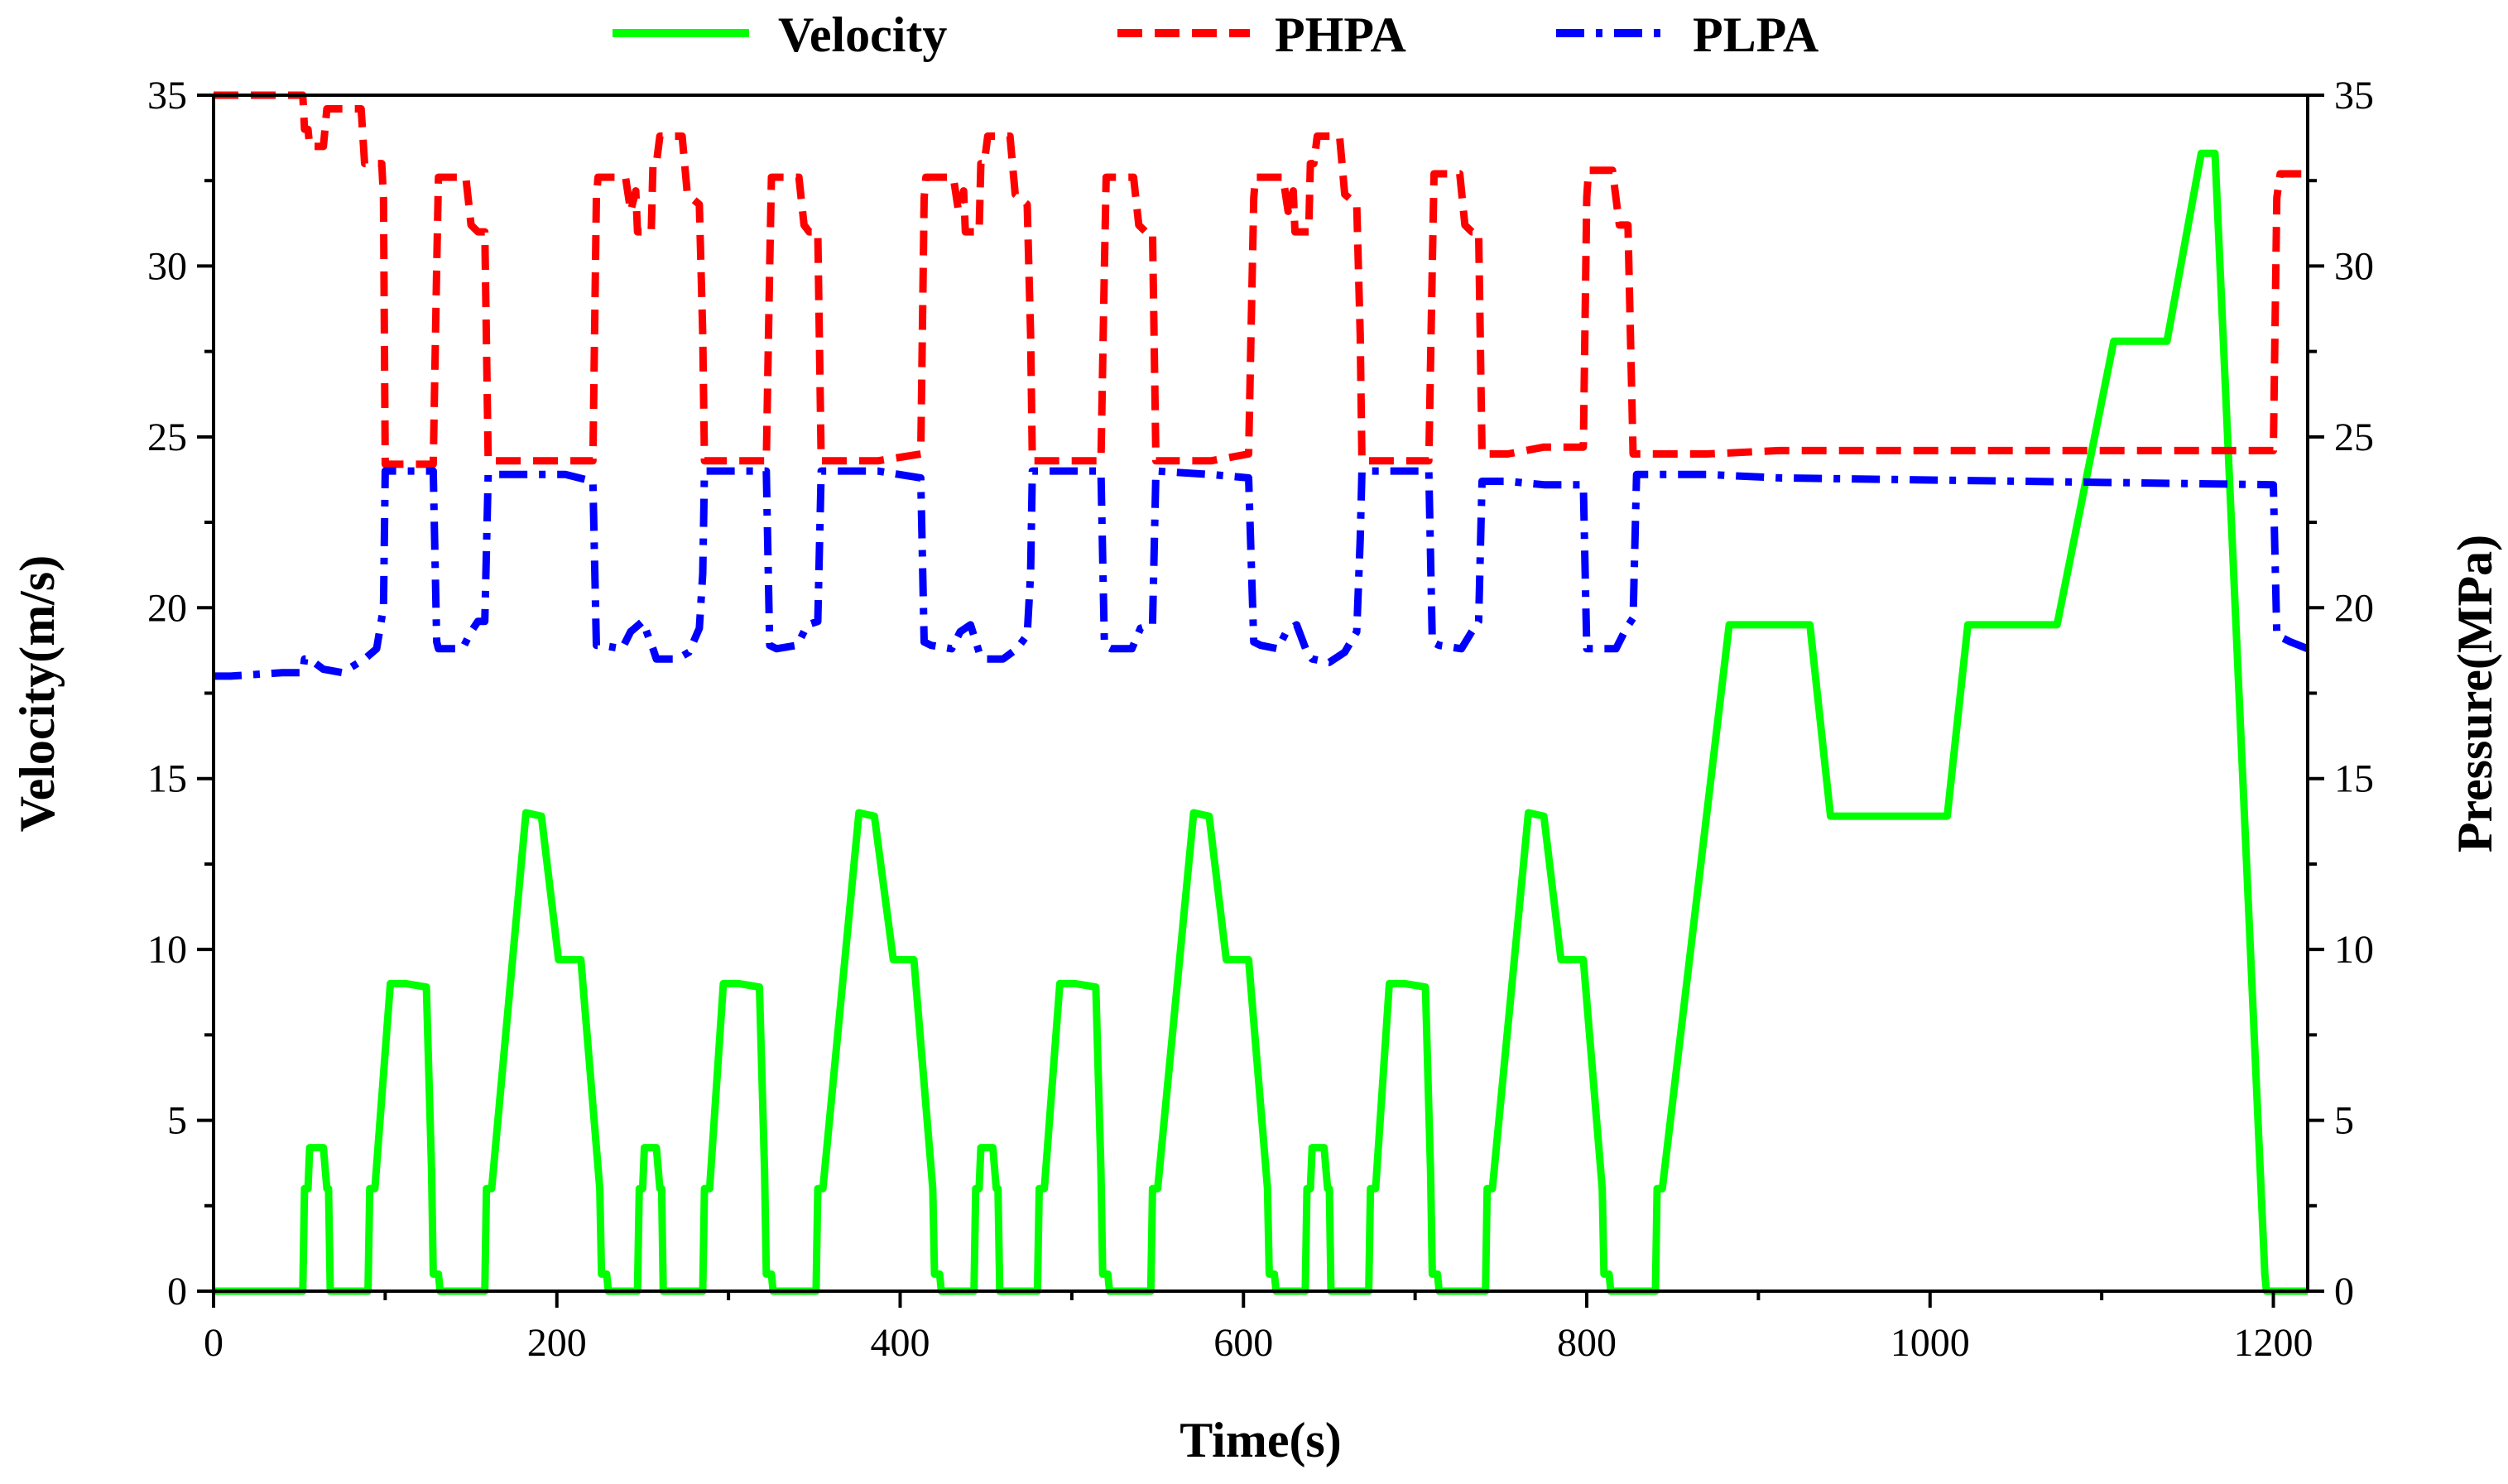 The image size is (2508, 1484). Describe the element at coordinates (1930, 1343) in the screenshot. I see `x-tick-label: 1000` at that location.